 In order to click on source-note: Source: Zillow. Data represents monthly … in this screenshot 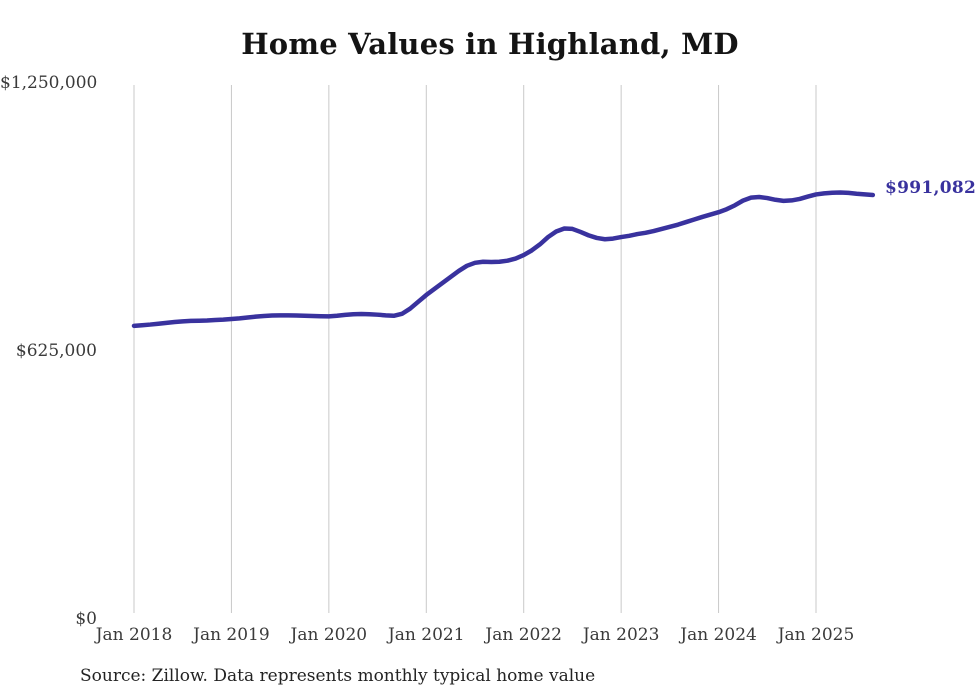, I will do `click(338, 676)`.